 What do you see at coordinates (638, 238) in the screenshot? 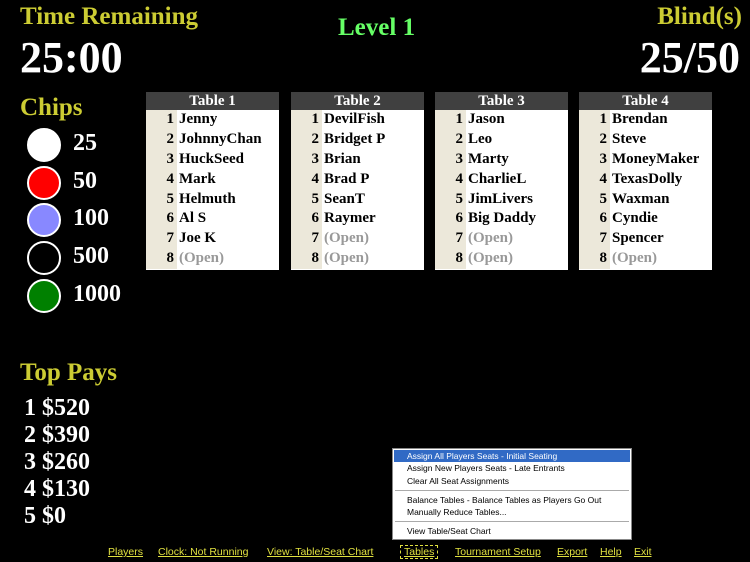
I see `player-name: Spencer` at bounding box center [638, 238].